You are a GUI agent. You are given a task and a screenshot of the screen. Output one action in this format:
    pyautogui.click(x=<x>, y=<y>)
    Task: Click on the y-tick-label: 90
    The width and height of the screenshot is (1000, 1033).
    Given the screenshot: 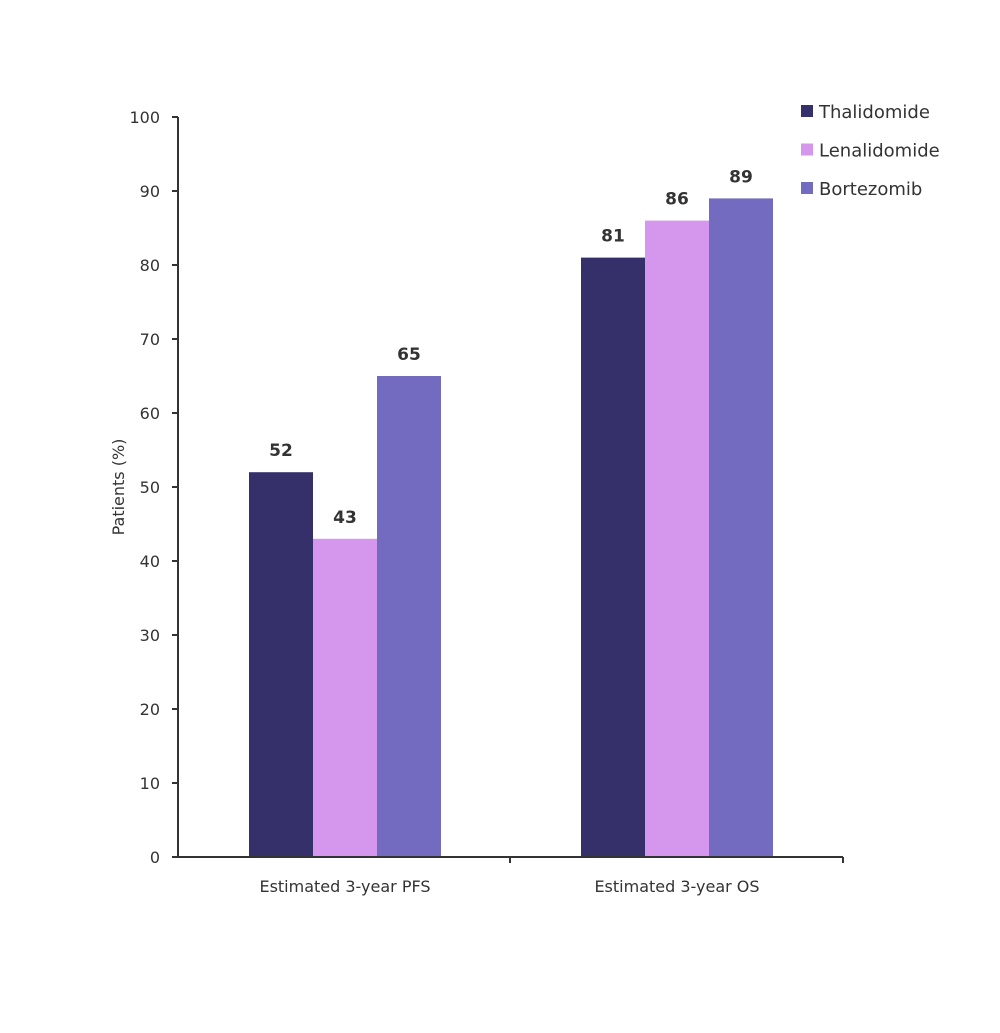 What is the action you would take?
    pyautogui.click(x=150, y=191)
    